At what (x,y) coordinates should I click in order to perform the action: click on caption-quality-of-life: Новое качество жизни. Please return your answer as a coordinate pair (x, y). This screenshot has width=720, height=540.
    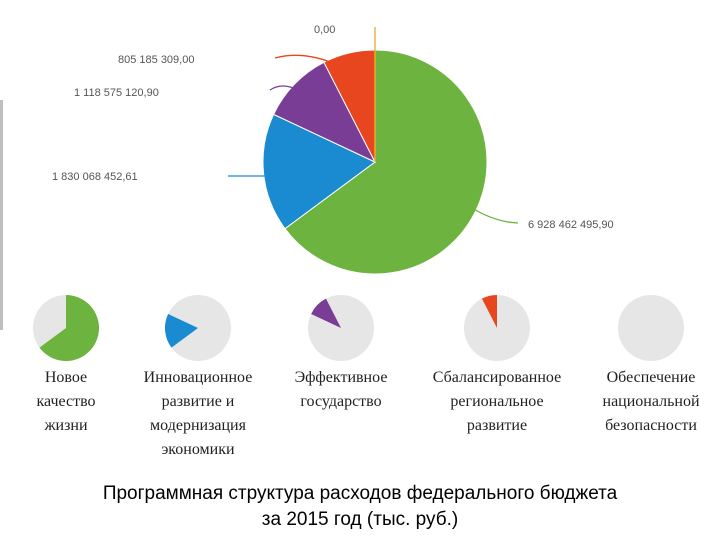
    Looking at the image, I should click on (70, 402).